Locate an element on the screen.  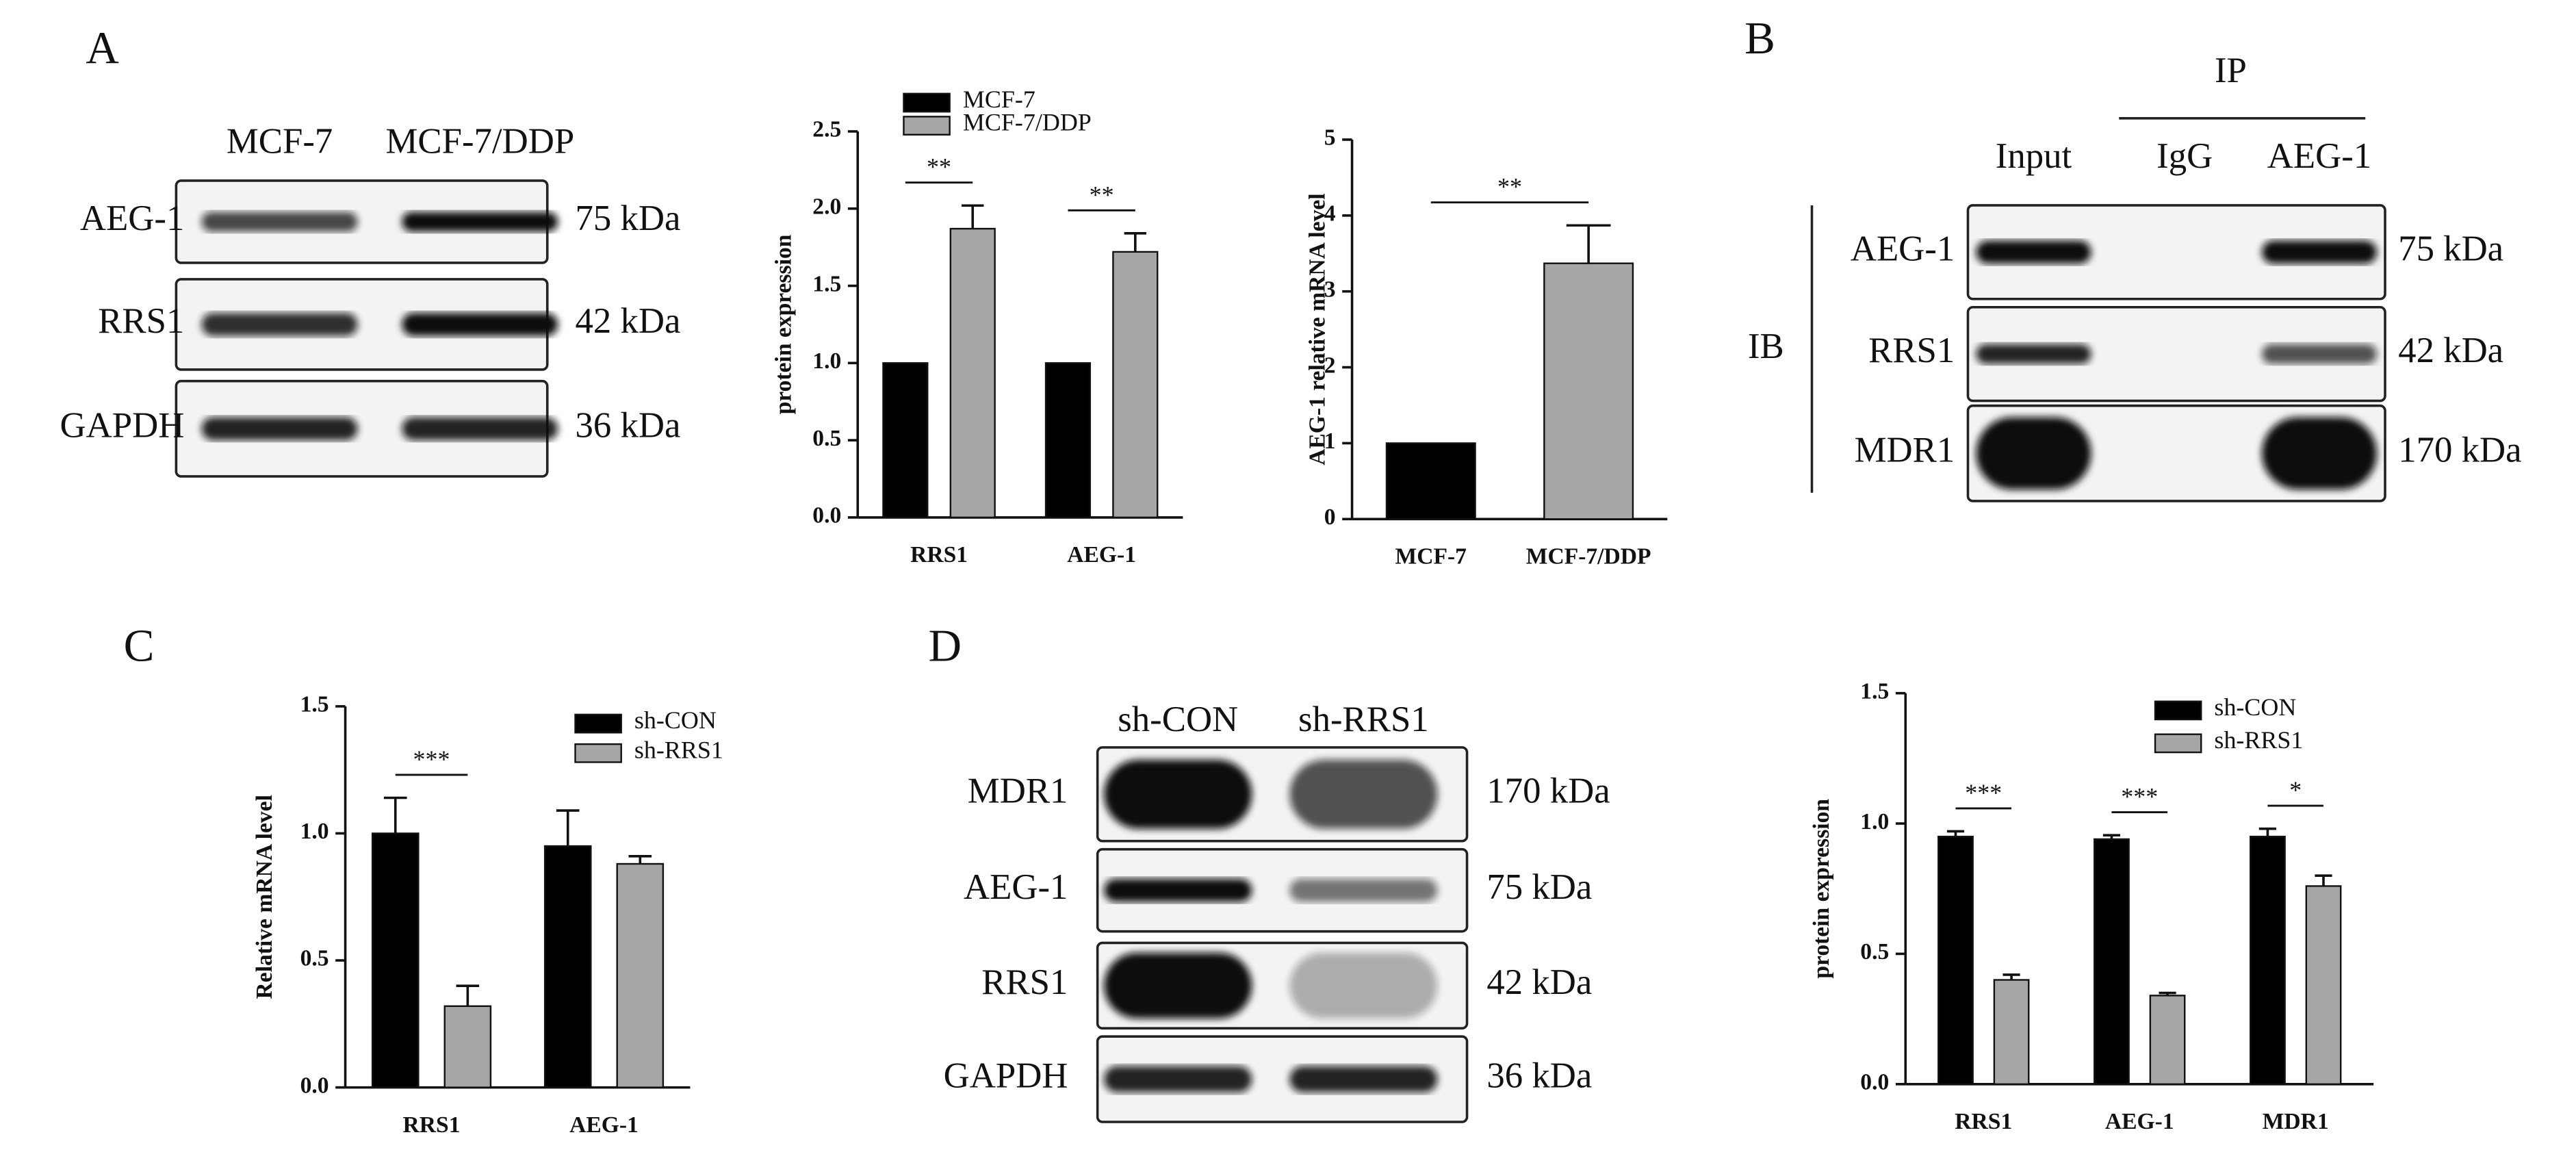
y-axis-label: Relative mRNA level is located at coordinates (264, 897).